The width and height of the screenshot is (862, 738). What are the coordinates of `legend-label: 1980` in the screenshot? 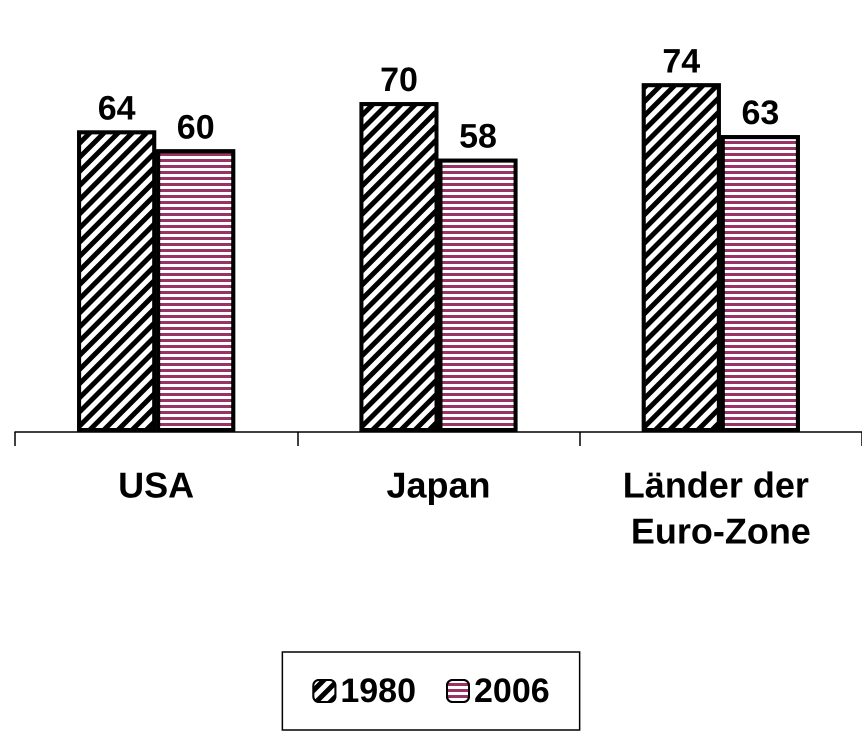 It's located at (378, 691).